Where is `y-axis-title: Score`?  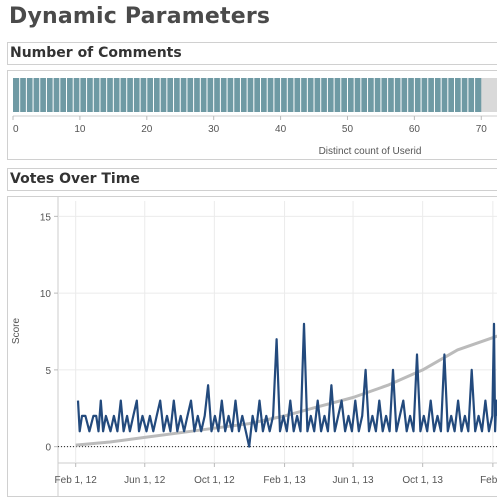 y-axis-title: Score is located at coordinates (16, 331).